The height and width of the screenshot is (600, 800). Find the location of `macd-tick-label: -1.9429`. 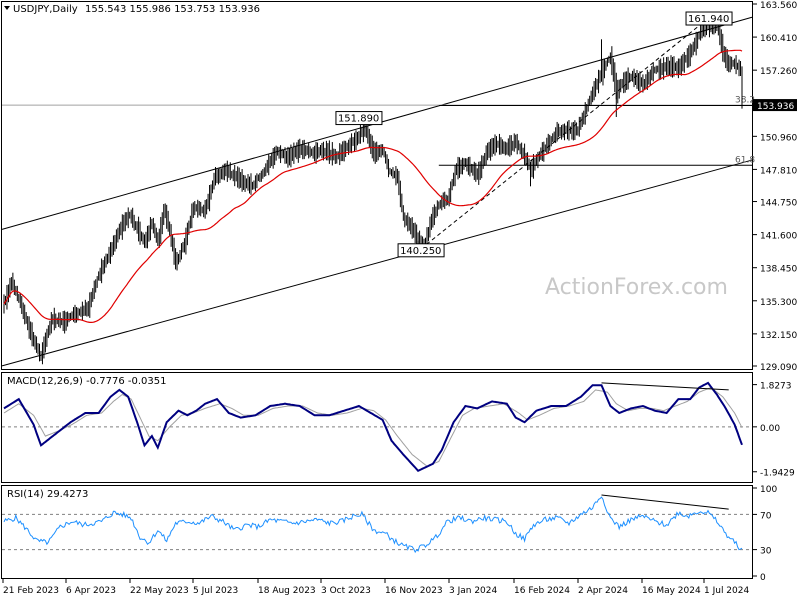

macd-tick-label: -1.9429 is located at coordinates (777, 474).